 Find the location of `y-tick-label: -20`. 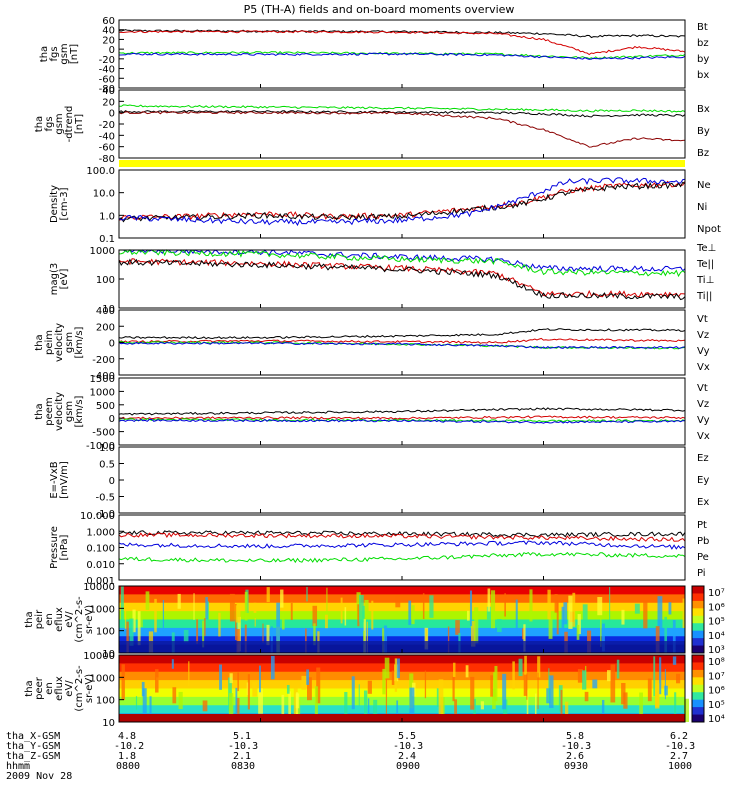

y-tick-label: -20 is located at coordinates (107, 125).